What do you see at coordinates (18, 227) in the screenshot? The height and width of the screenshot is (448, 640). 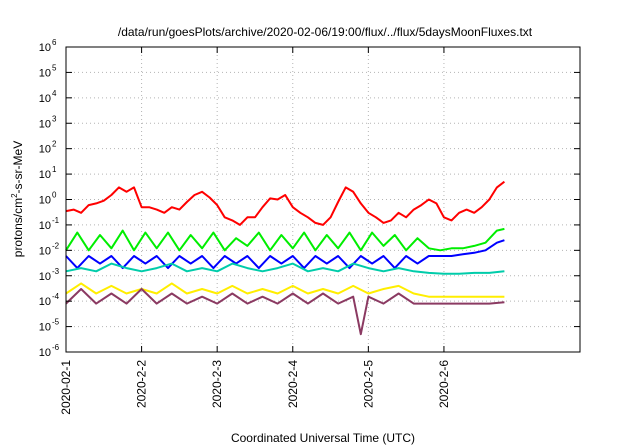 I see `y-axis-label-base: protons/cm` at bounding box center [18, 227].